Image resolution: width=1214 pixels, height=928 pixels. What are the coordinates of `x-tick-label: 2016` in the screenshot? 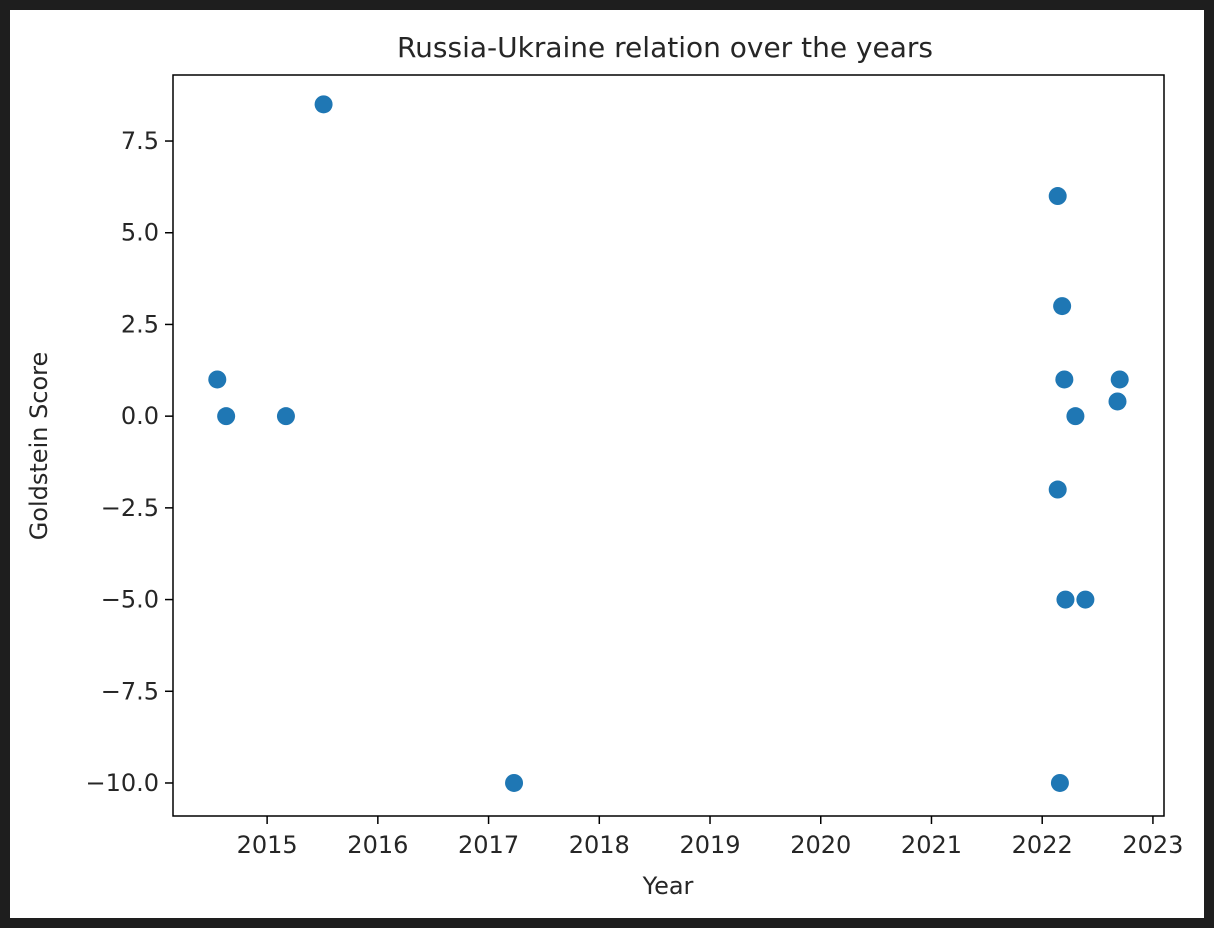 It's located at (377, 845).